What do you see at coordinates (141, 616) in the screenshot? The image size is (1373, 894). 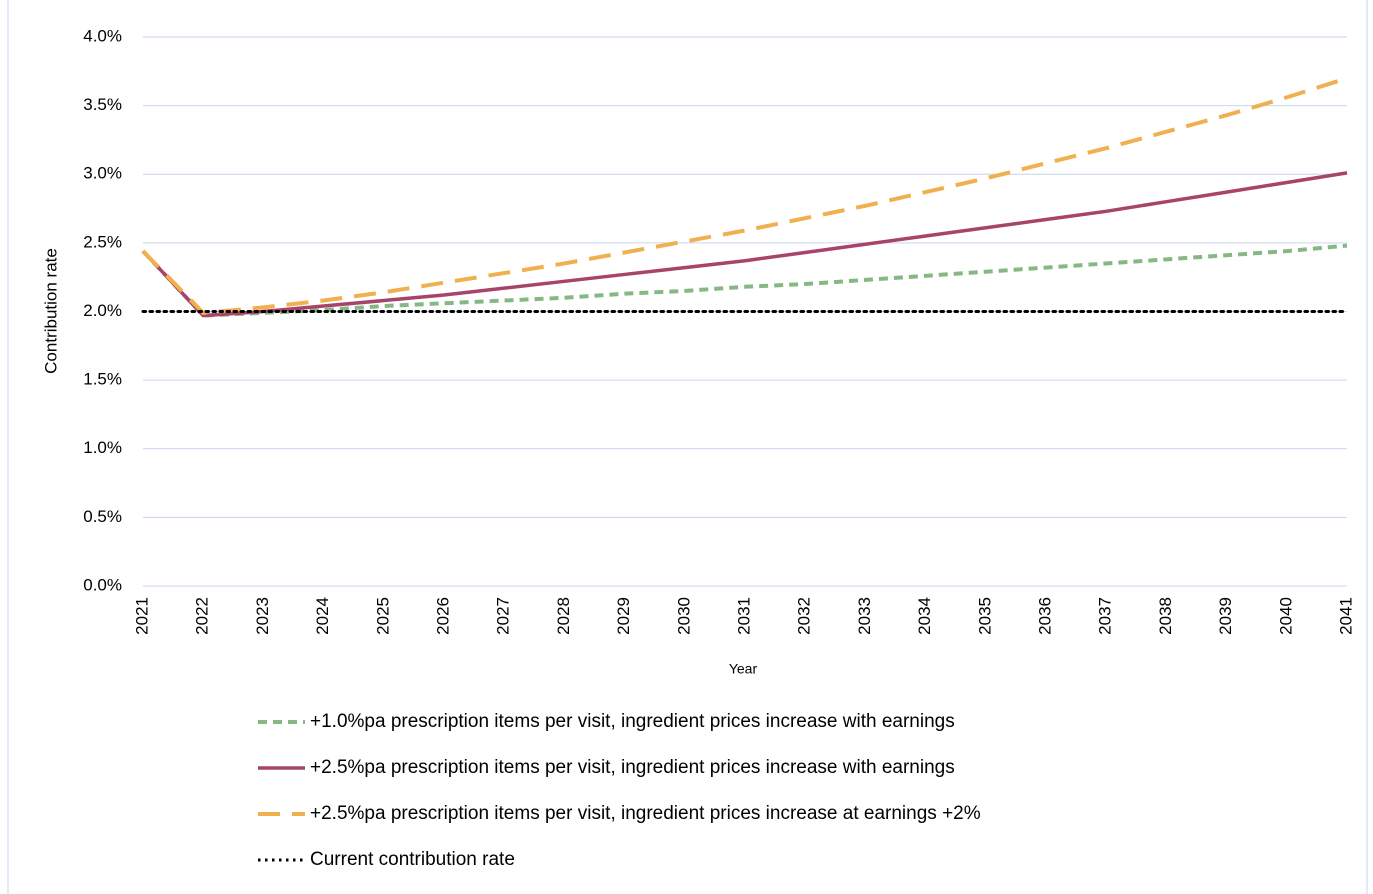 I see `x-tick-label: 2021` at bounding box center [141, 616].